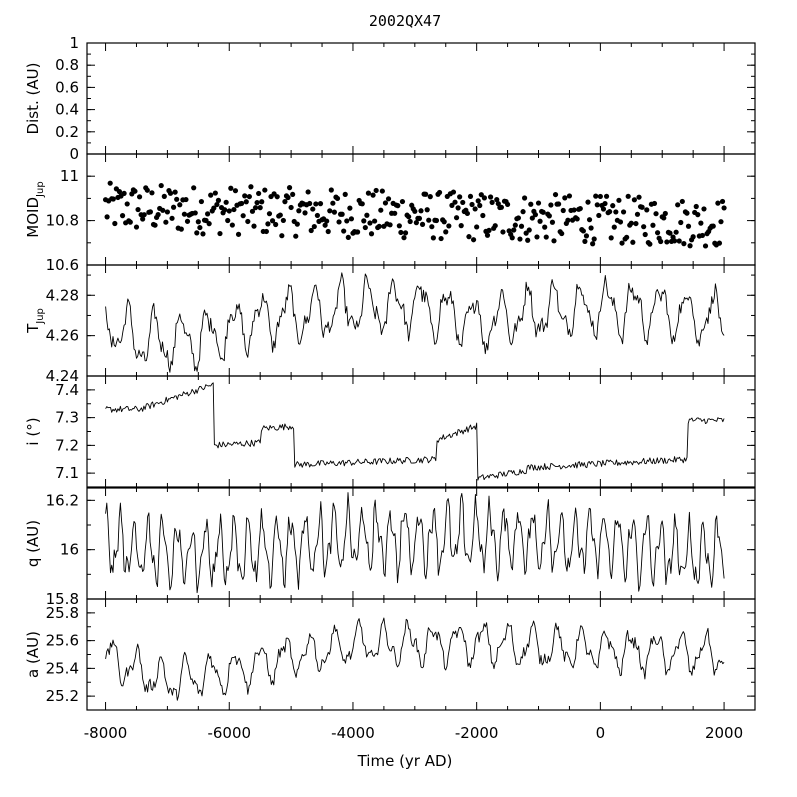 Image resolution: width=797 pixels, height=797 pixels. I want to click on panel-incl: 7.1 7.2 7.3 7.4 i (°), so click(390, 431).